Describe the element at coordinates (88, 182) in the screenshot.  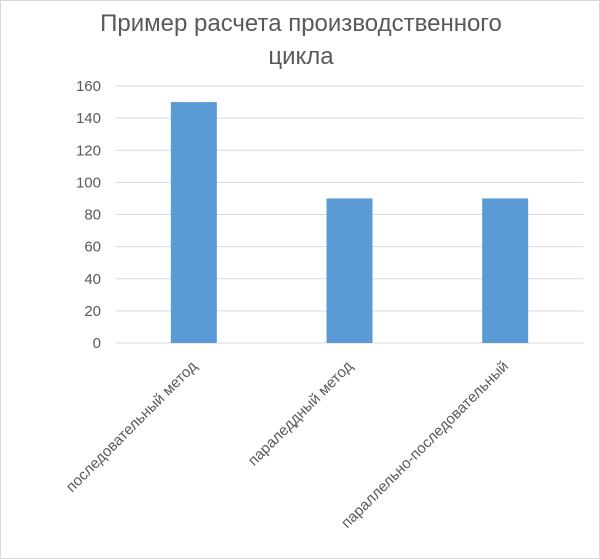
I see `y-tick-label: 100` at that location.